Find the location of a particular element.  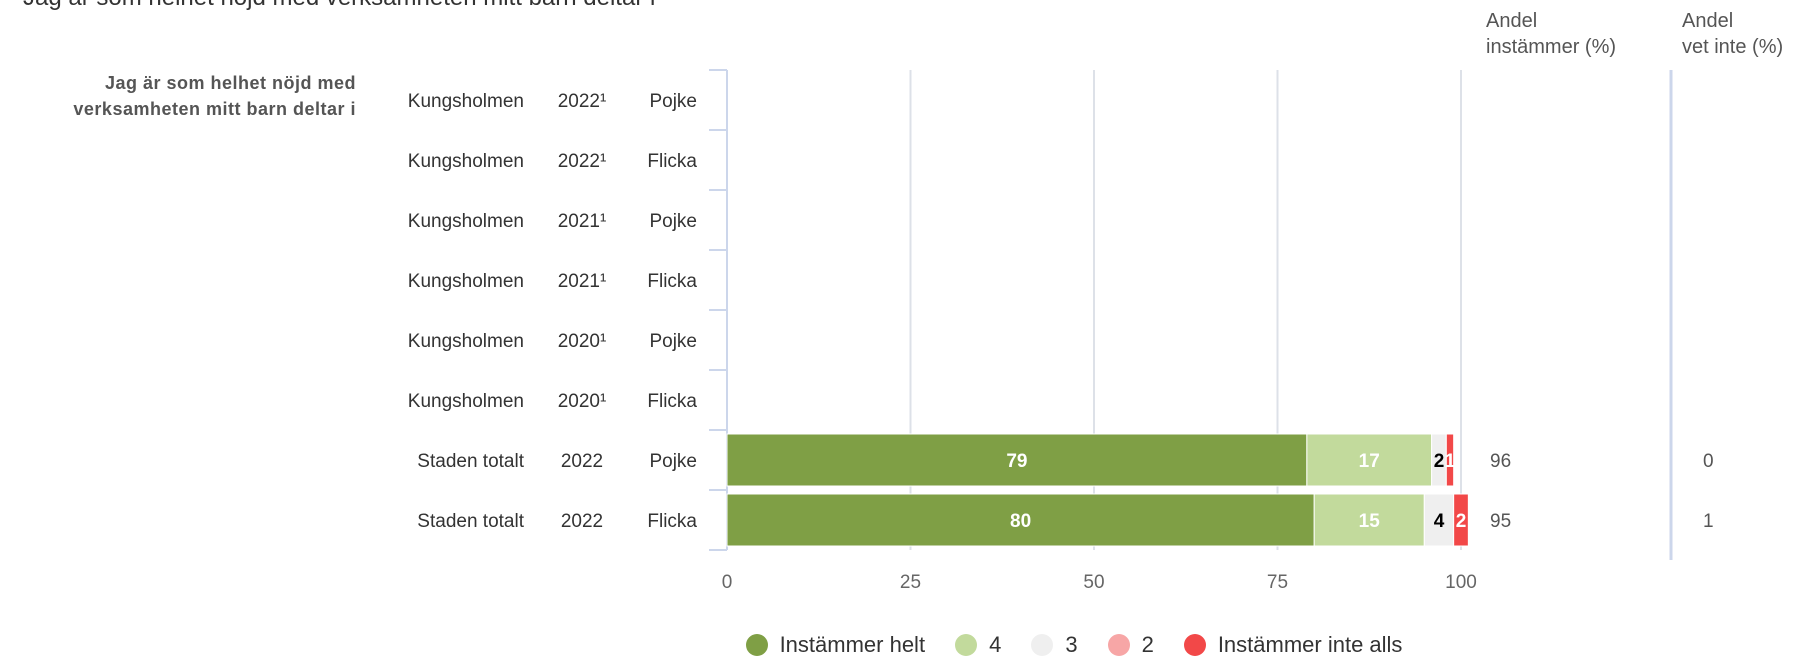

column-header-vet-inte: Andel vet inte (%) is located at coordinates (1732, 34).